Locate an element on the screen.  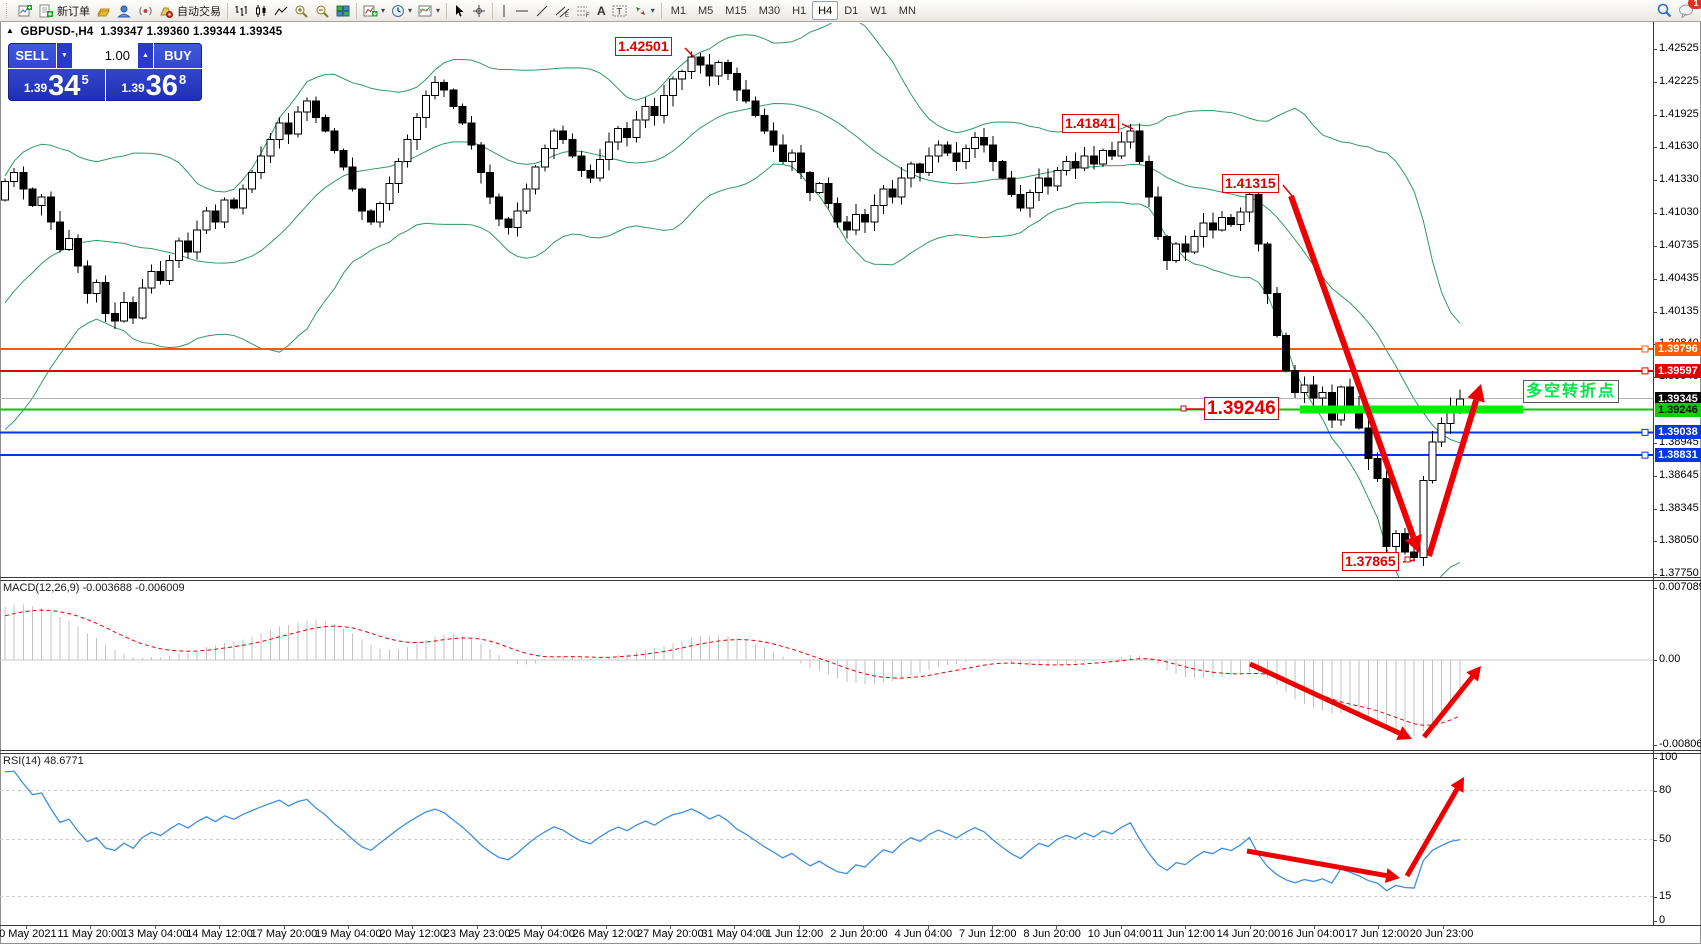
tab-timeframe-m15: M15 is located at coordinates (736, 10).